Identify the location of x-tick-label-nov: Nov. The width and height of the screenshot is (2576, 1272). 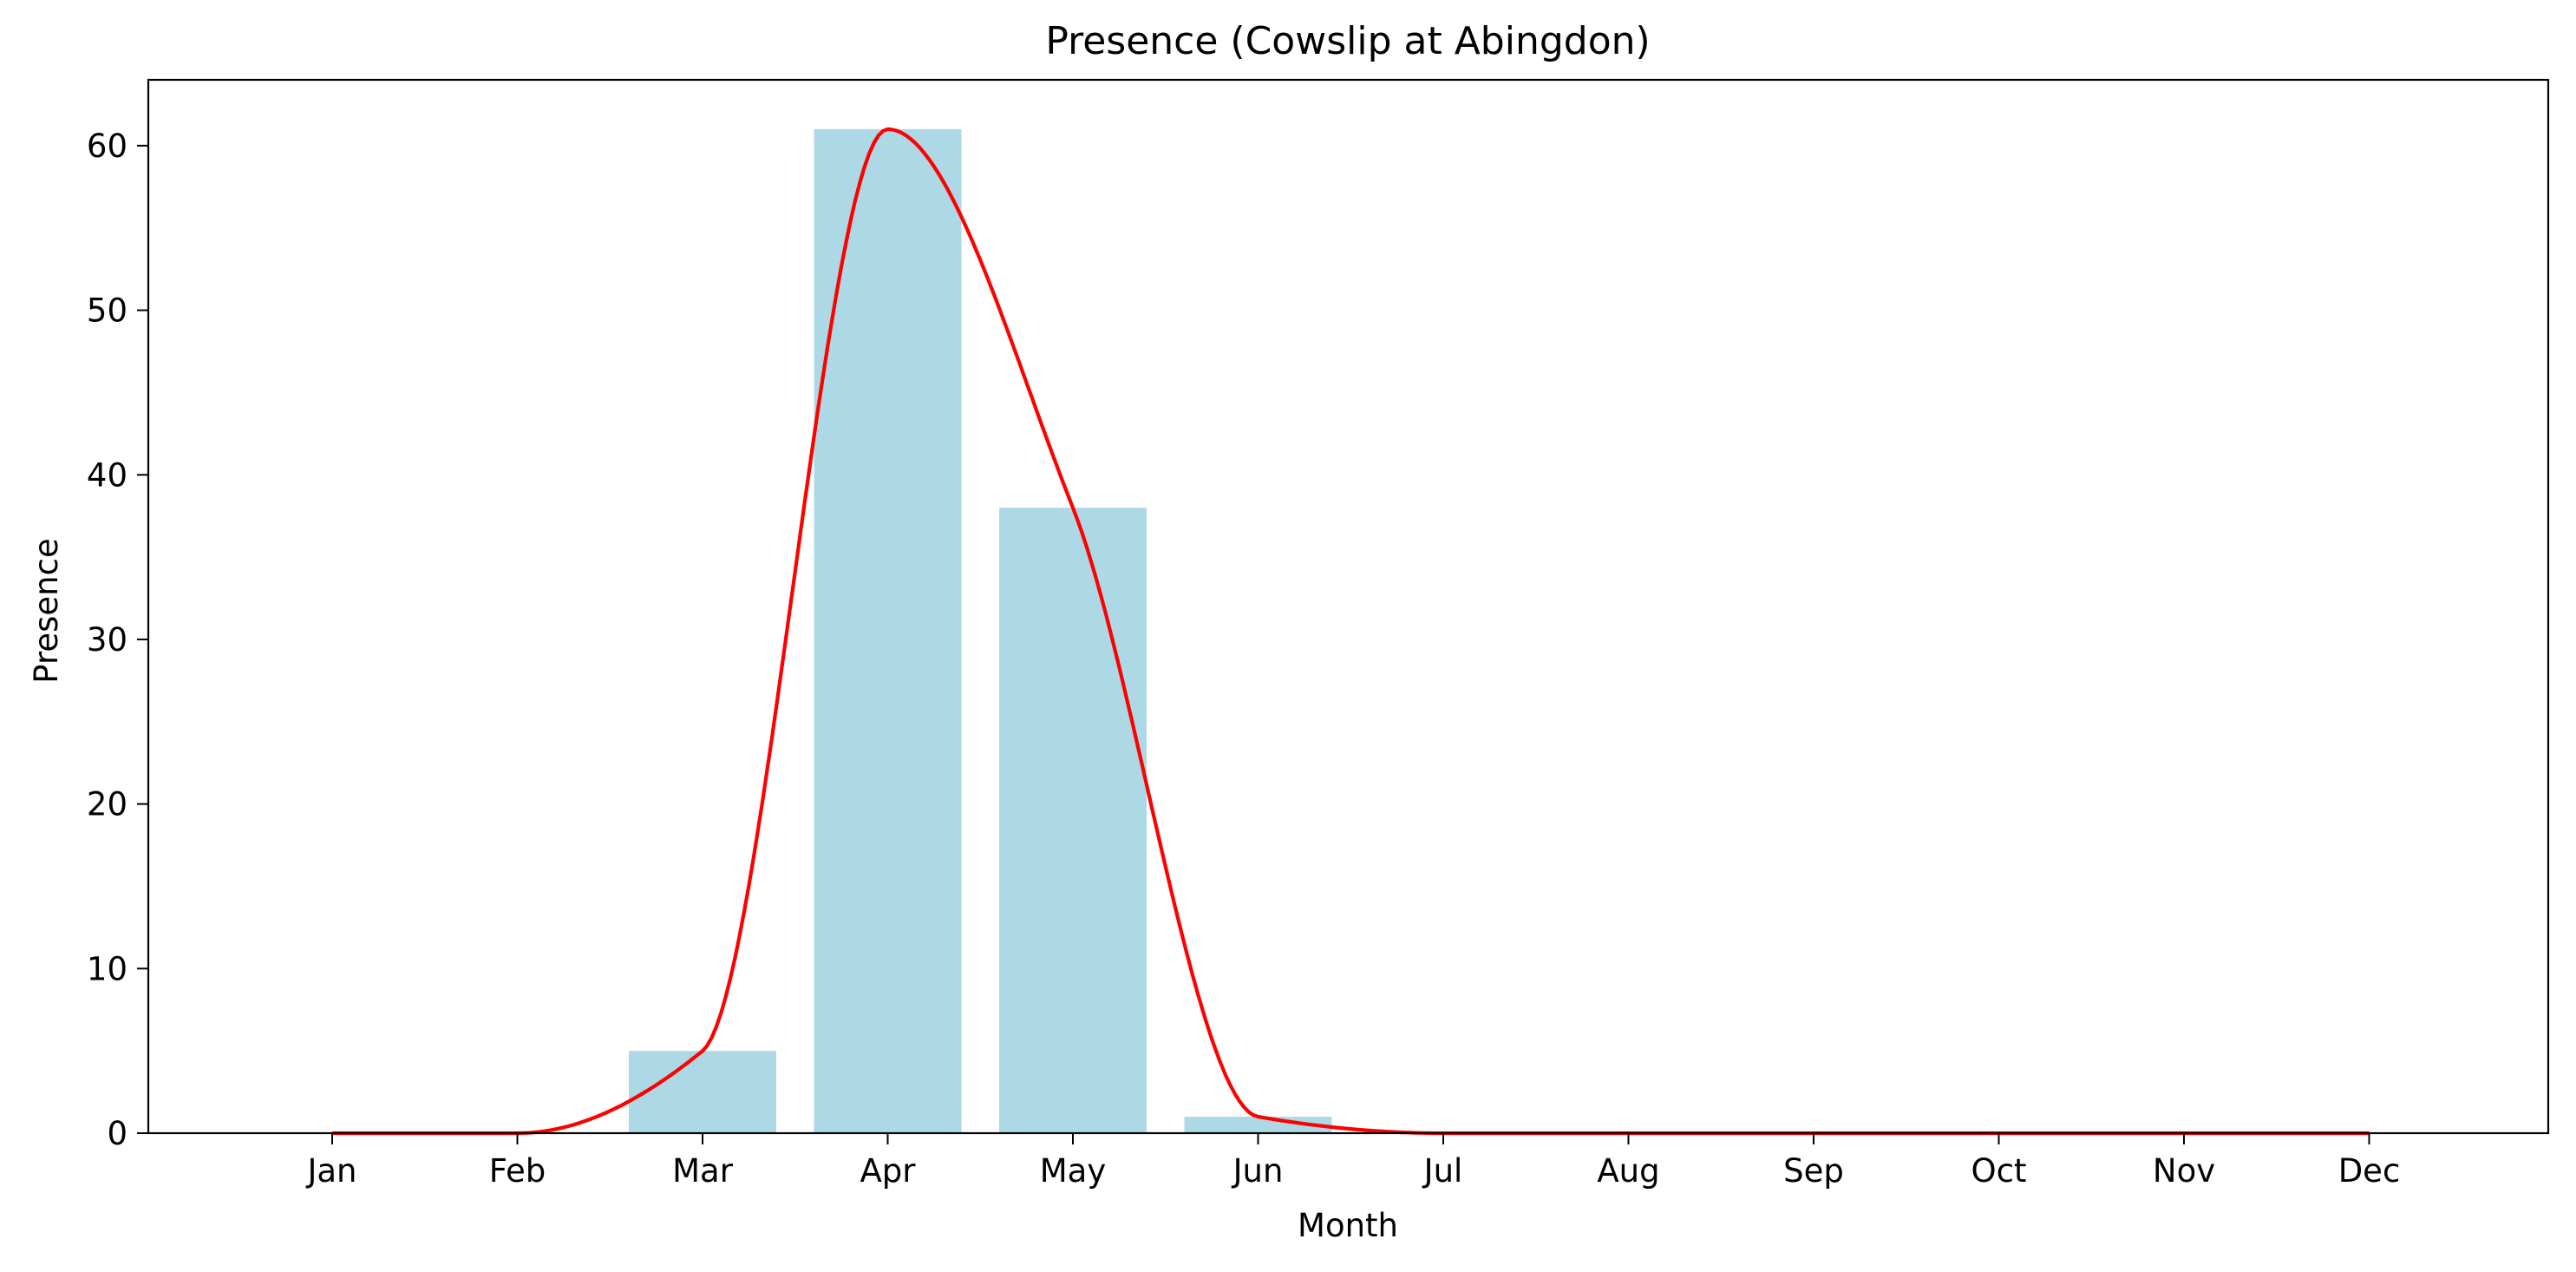
(2184, 1171).